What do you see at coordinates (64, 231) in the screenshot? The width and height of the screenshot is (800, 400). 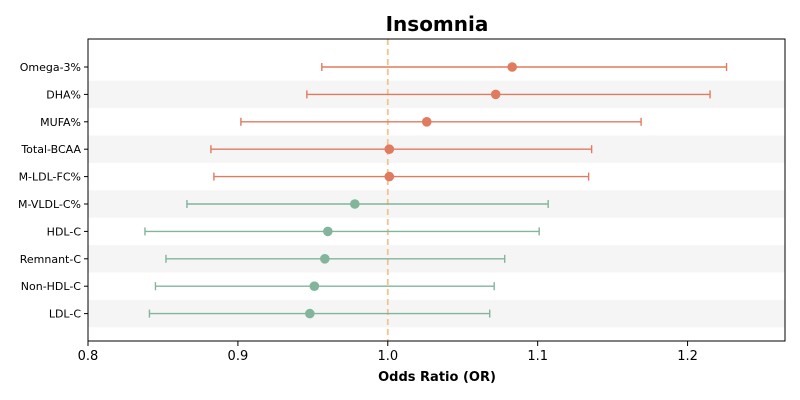 I see `y-tick-label: HDL-C` at bounding box center [64, 231].